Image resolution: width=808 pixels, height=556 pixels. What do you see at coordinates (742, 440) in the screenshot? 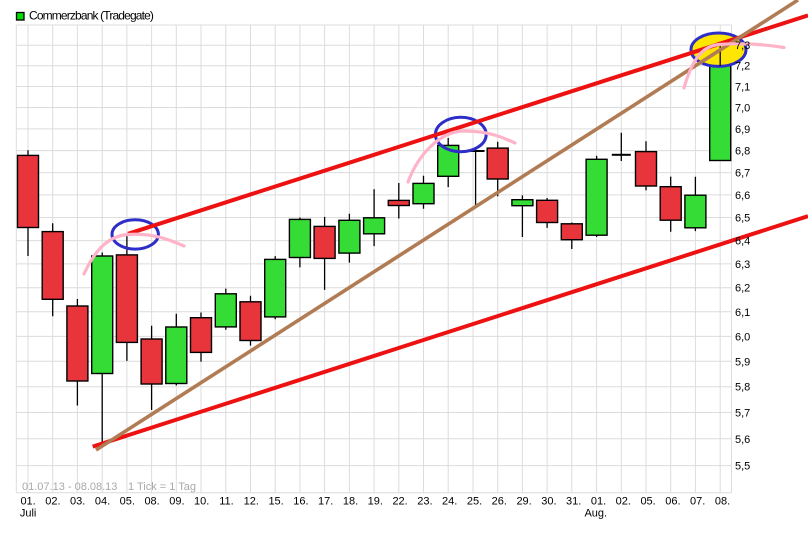
I see `svg-text: 5,6` at bounding box center [742, 440].